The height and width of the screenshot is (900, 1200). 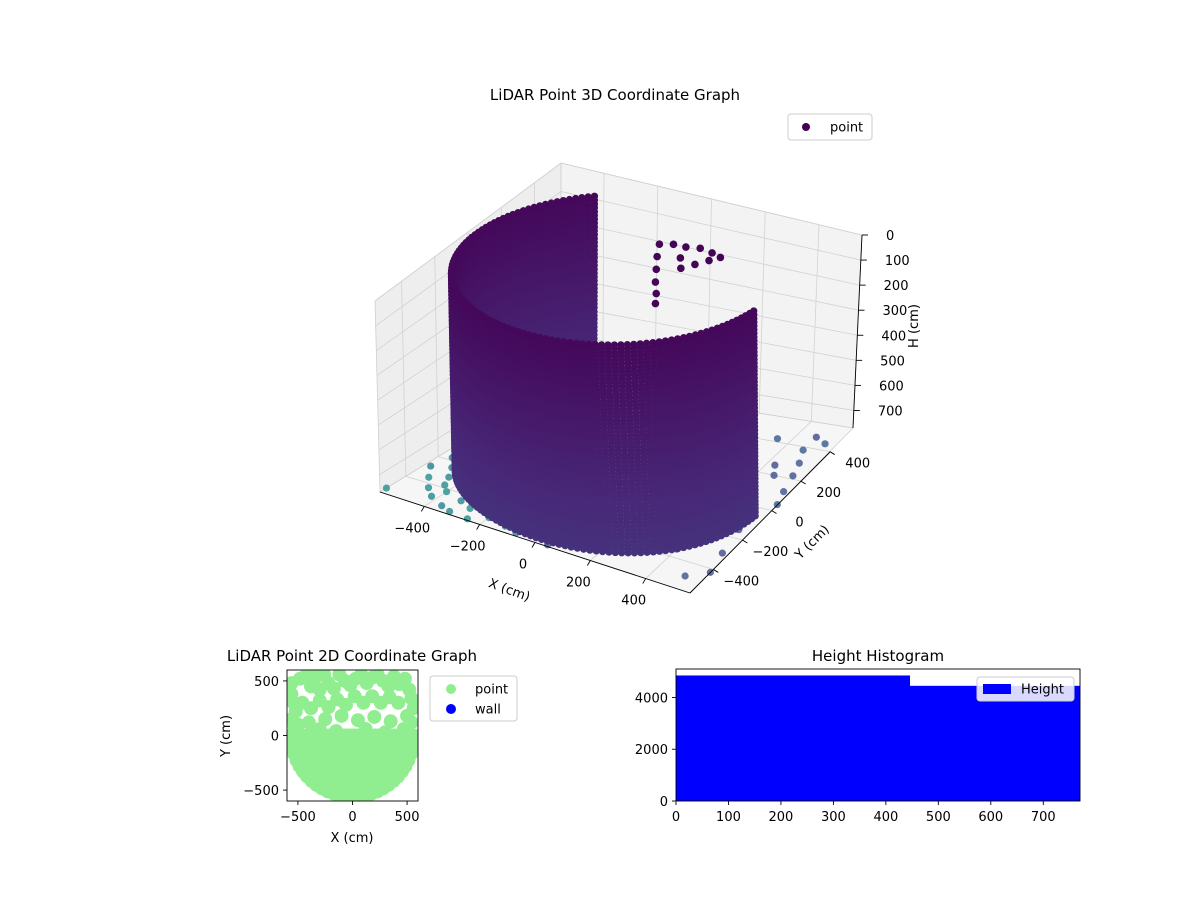 What do you see at coordinates (603, 374) in the screenshot?
I see `wall-points` at bounding box center [603, 374].